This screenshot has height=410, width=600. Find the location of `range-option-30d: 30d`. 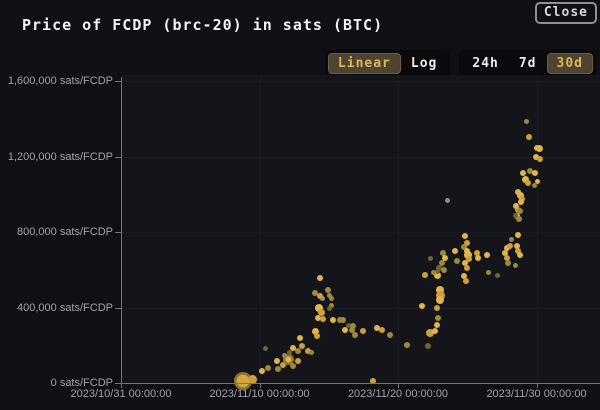

range-option-30d: 30d is located at coordinates (569, 63).